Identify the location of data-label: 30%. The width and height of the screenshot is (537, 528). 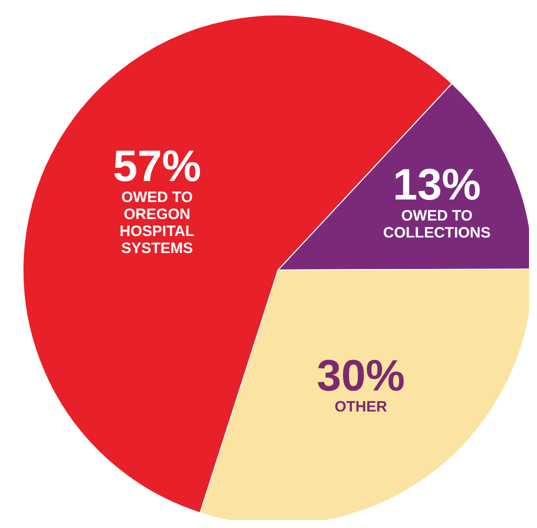
(360, 376).